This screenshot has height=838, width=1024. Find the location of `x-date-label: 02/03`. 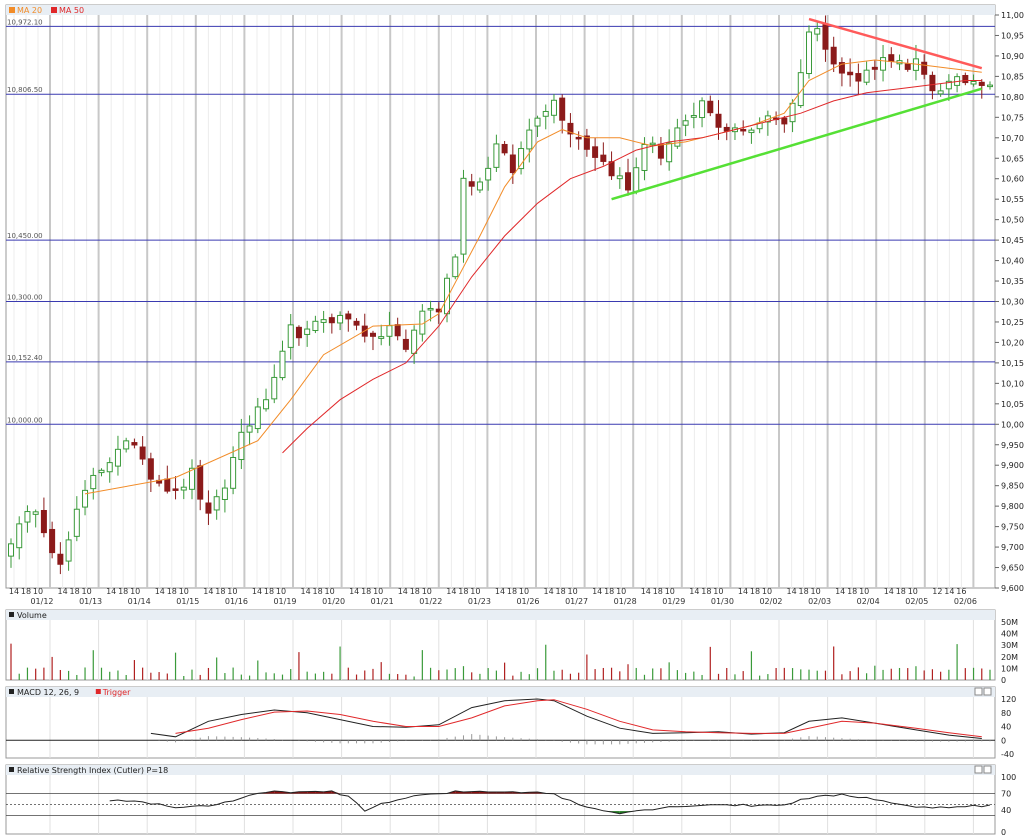

x-date-label: 02/03 is located at coordinates (819, 601).